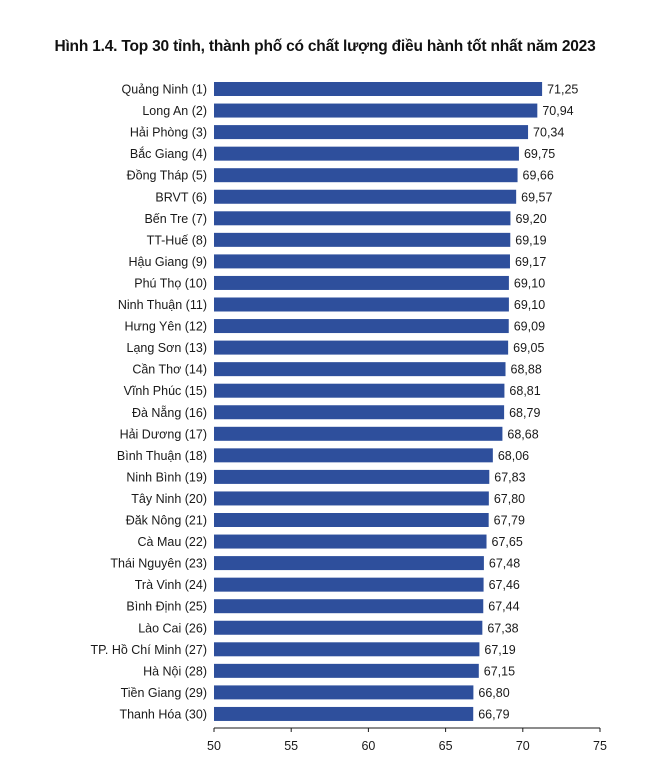  I want to click on value-label: 67,79, so click(509, 521).